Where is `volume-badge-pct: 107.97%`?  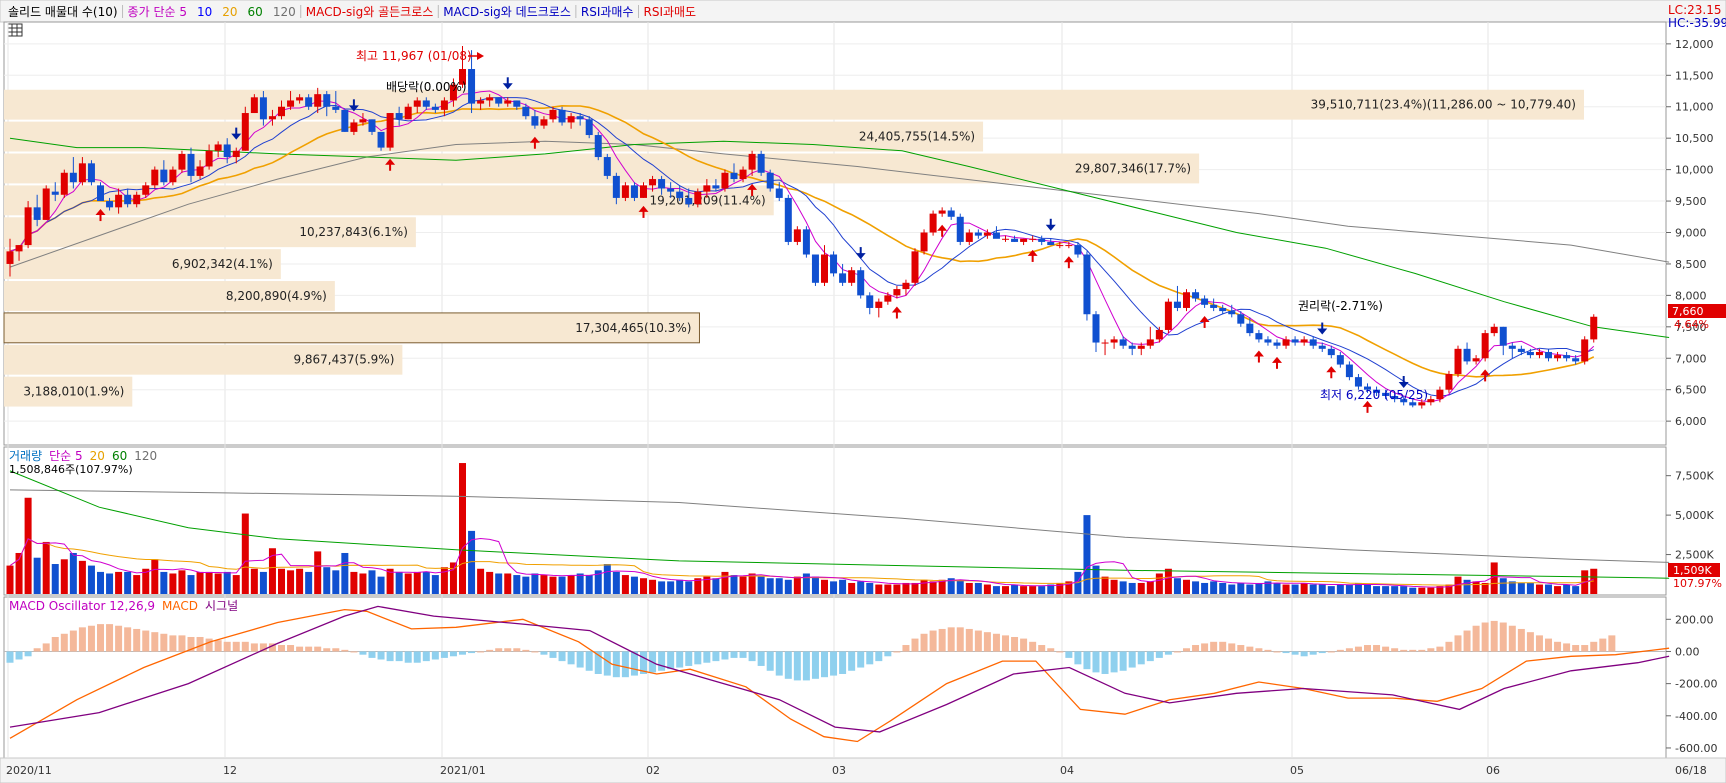
volume-badge-pct: 107.97% is located at coordinates (1697, 583).